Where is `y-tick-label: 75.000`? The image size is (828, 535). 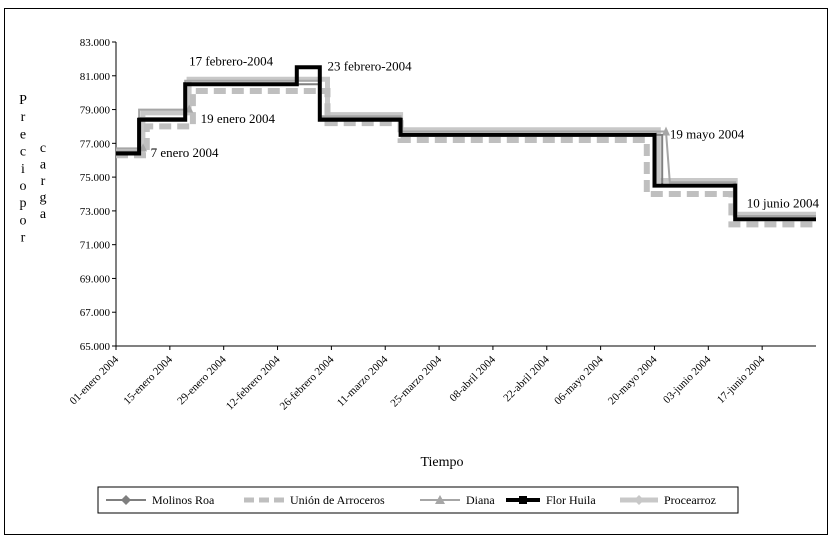 y-tick-label: 75.000 is located at coordinates (95, 178).